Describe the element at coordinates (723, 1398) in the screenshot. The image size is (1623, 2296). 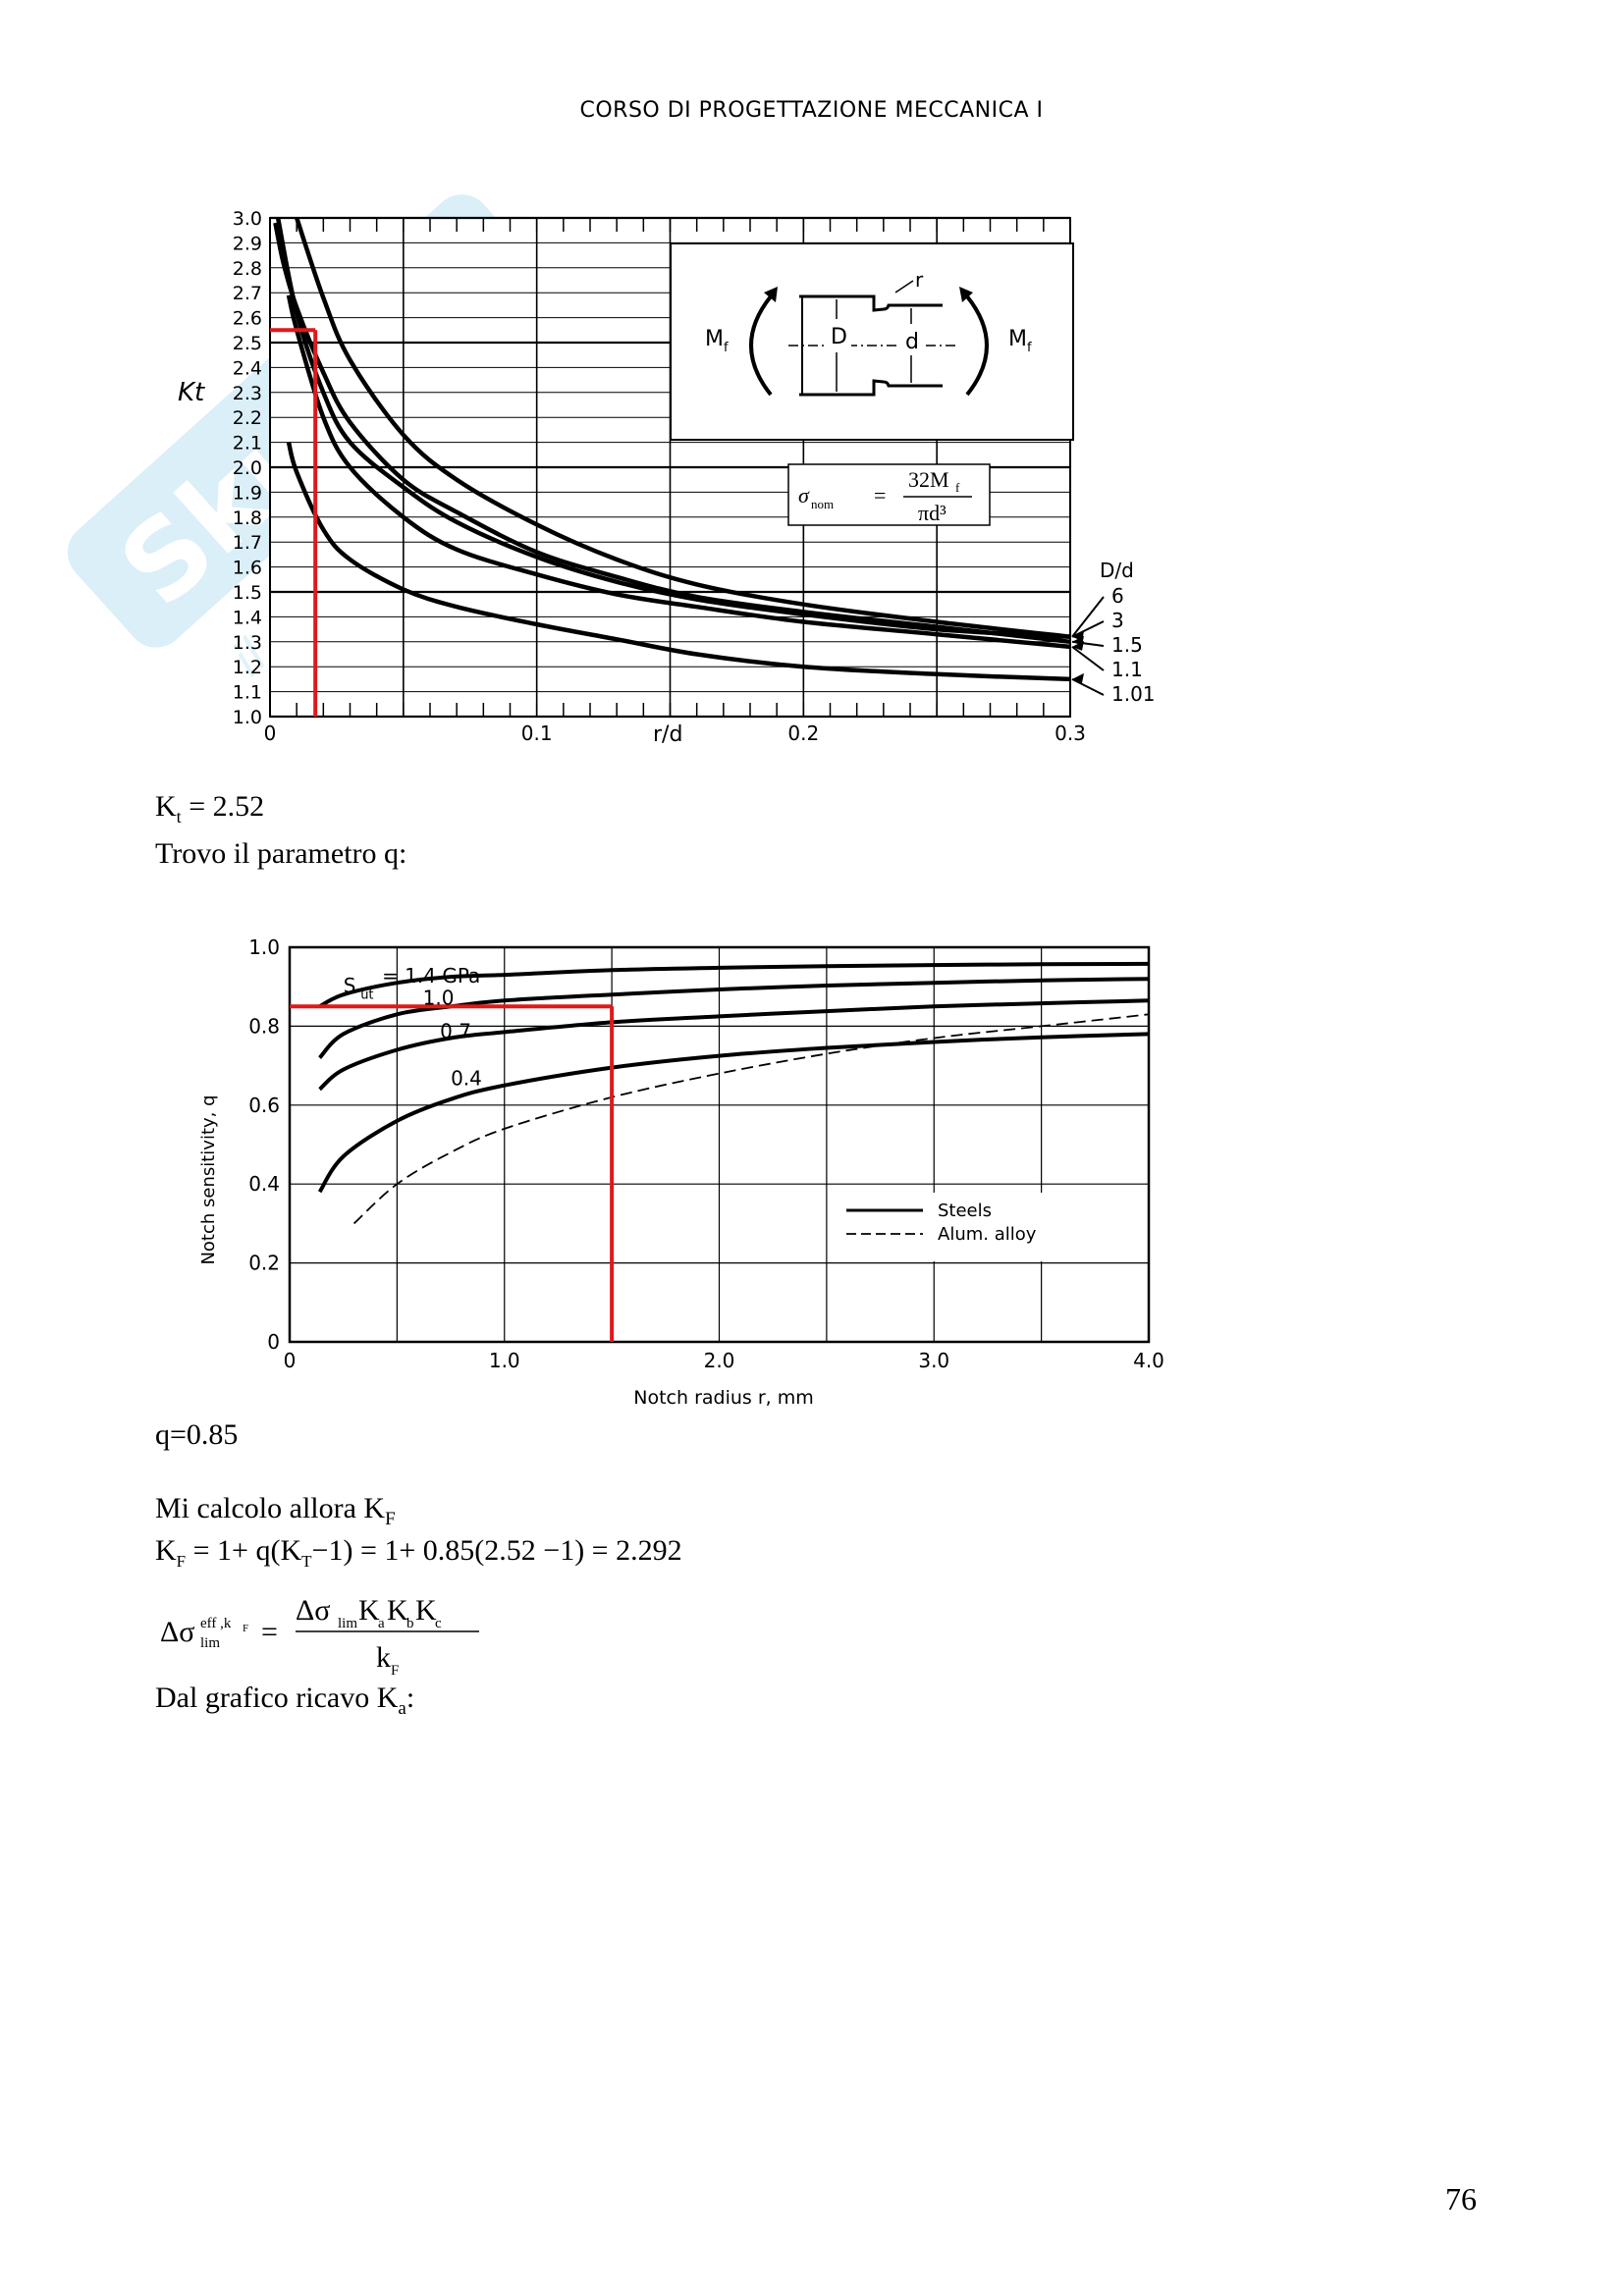
I see `q-xlabel: Notch radius r, mm` at that location.